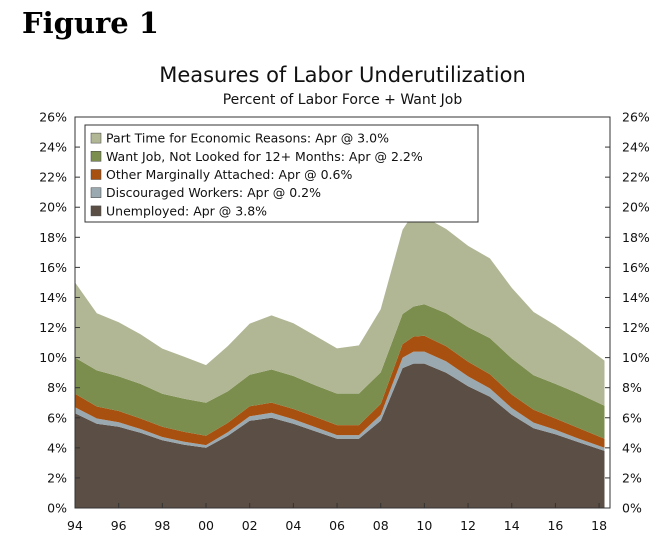 This screenshot has height=541, width=665. Describe the element at coordinates (342, 100) in the screenshot. I see `chart-subtitle: Percent of Labor Force + Want Job` at that location.